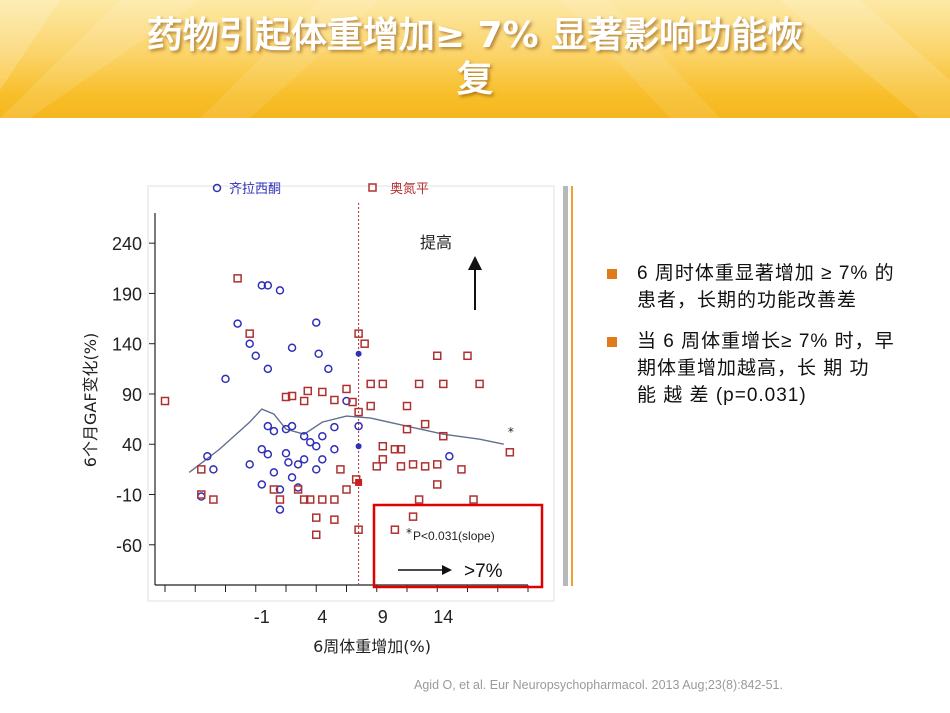 Image resolution: width=950 pixels, height=713 pixels. Describe the element at coordinates (436, 242) in the screenshot. I see `up-label: 提高` at that location.